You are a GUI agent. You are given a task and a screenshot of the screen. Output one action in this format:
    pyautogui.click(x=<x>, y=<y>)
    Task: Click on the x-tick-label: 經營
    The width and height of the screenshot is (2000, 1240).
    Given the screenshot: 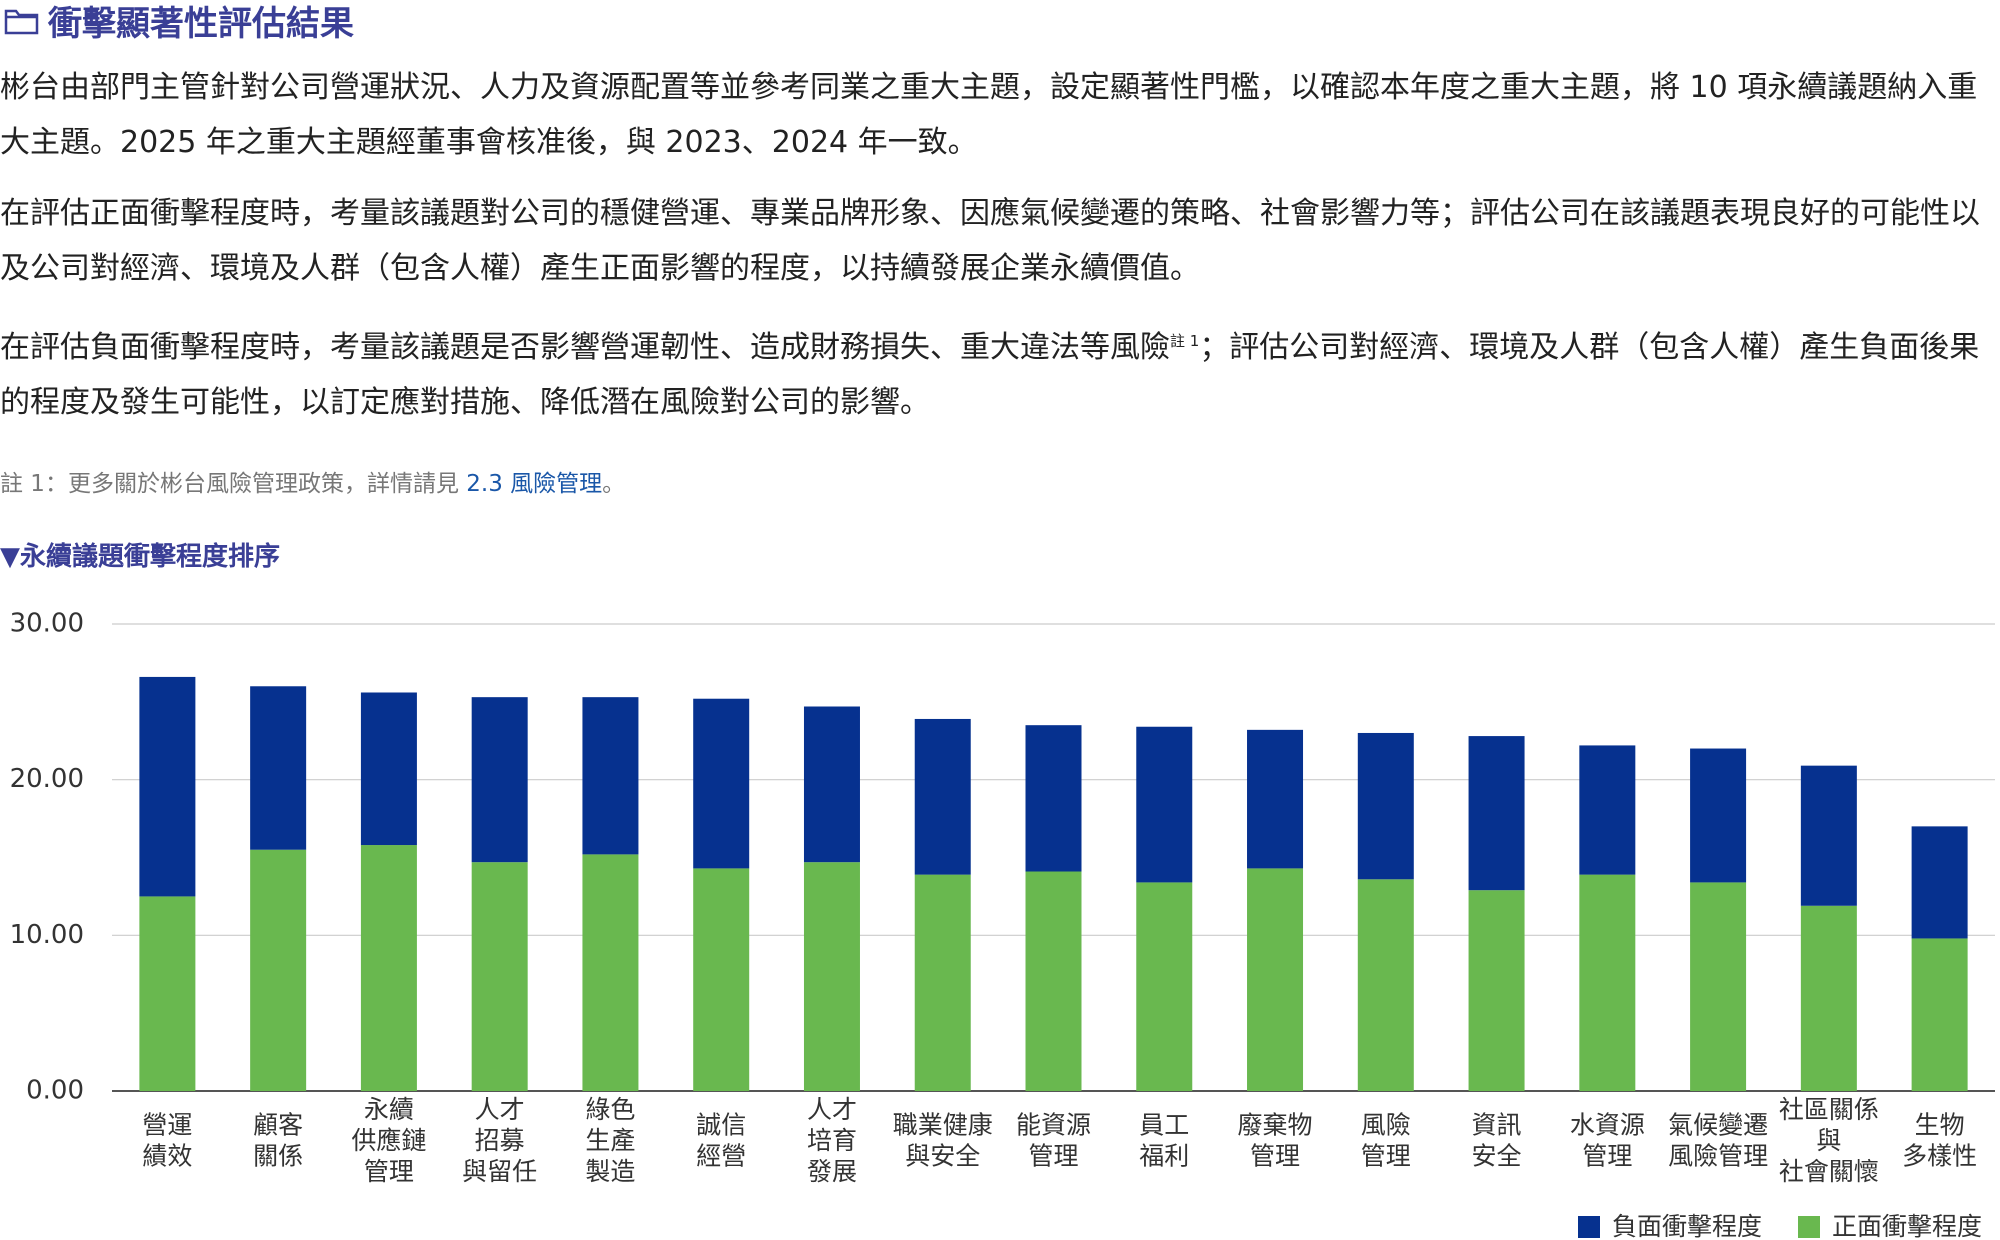 What is the action you would take?
    pyautogui.click(x=721, y=1156)
    